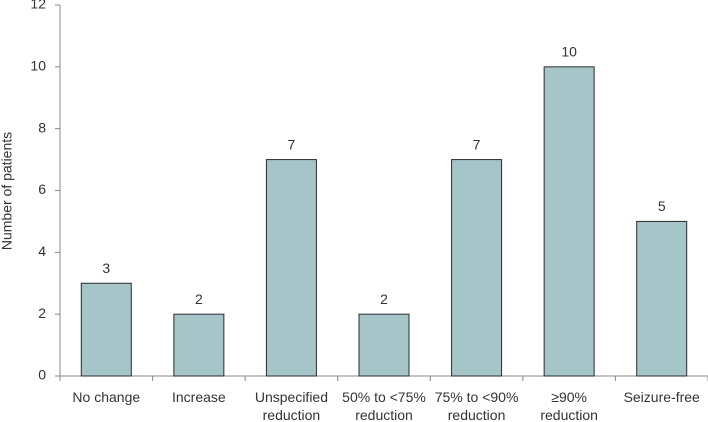 The width and height of the screenshot is (708, 422). Describe the element at coordinates (106, 268) in the screenshot. I see `data-label: 3` at that location.